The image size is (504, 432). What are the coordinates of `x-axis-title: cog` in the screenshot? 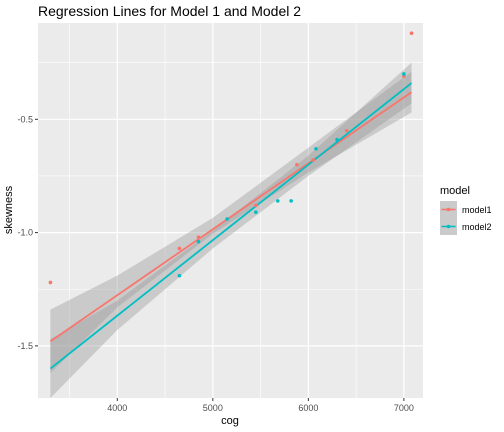 It's located at (230, 421).